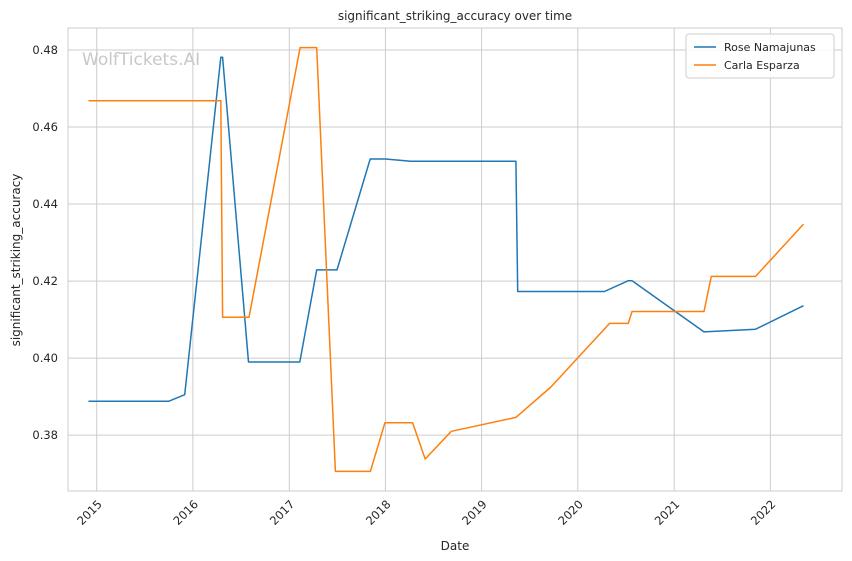  What do you see at coordinates (770, 47) in the screenshot?
I see `legend-entry: Rose Namajunas` at bounding box center [770, 47].